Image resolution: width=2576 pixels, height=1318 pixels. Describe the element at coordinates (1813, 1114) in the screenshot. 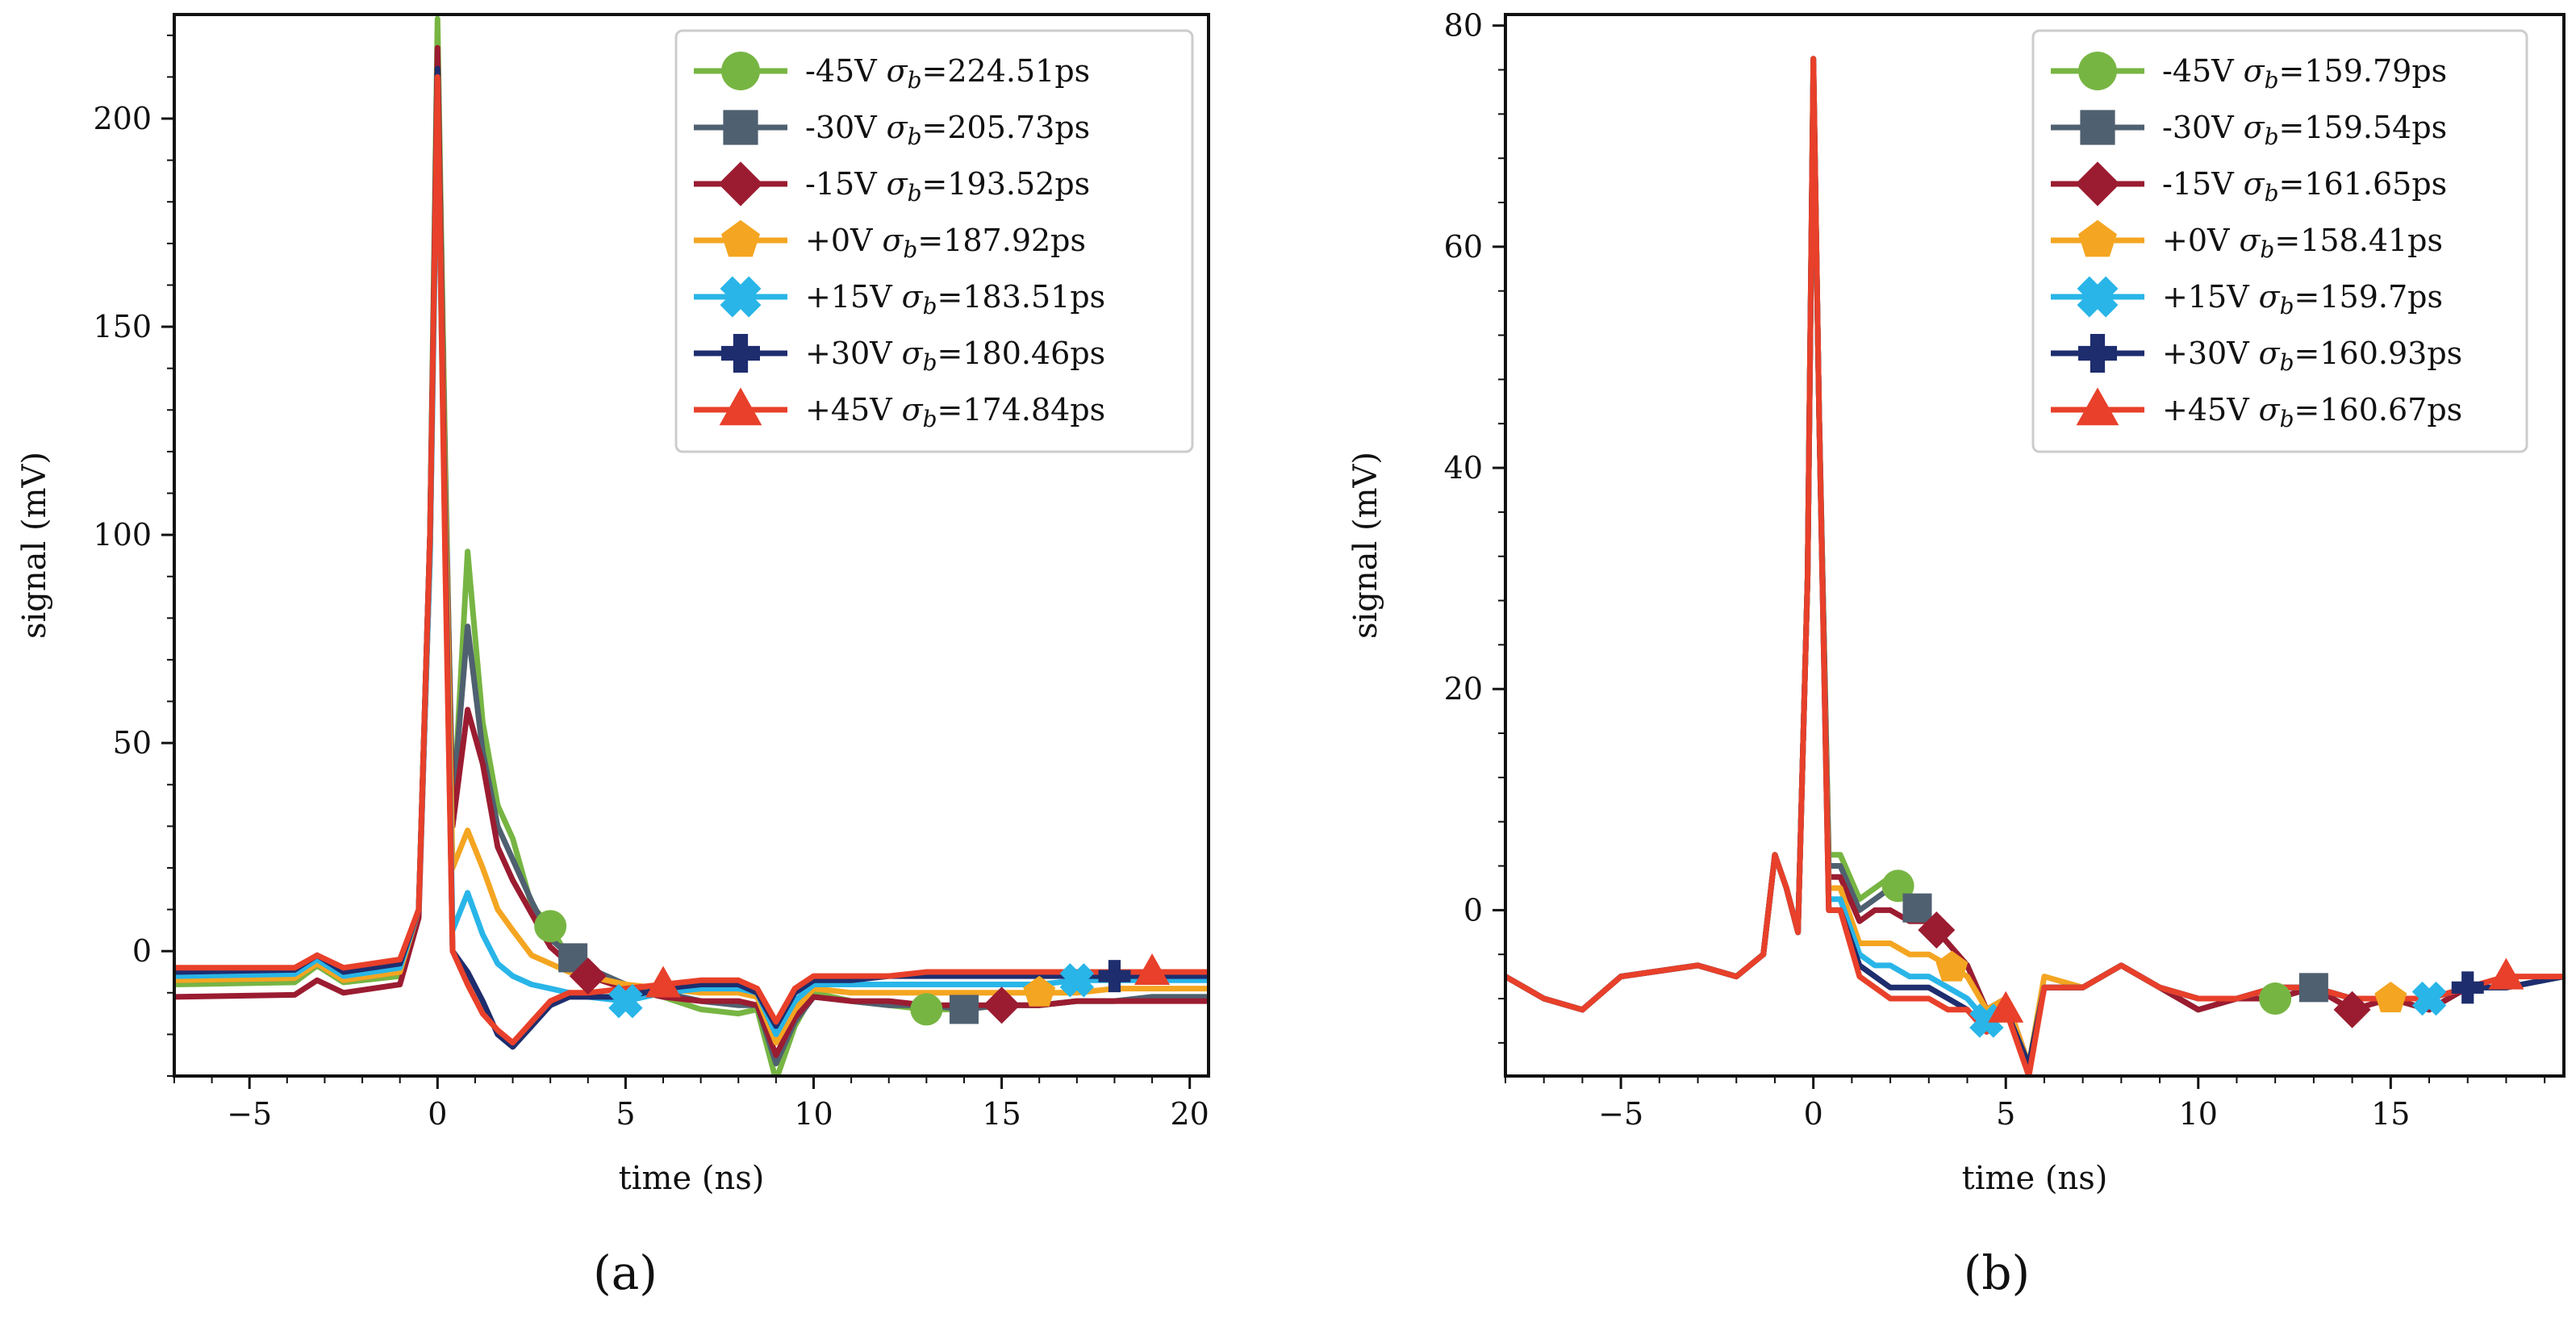

I see `x-tick-label-b: 0` at that location.